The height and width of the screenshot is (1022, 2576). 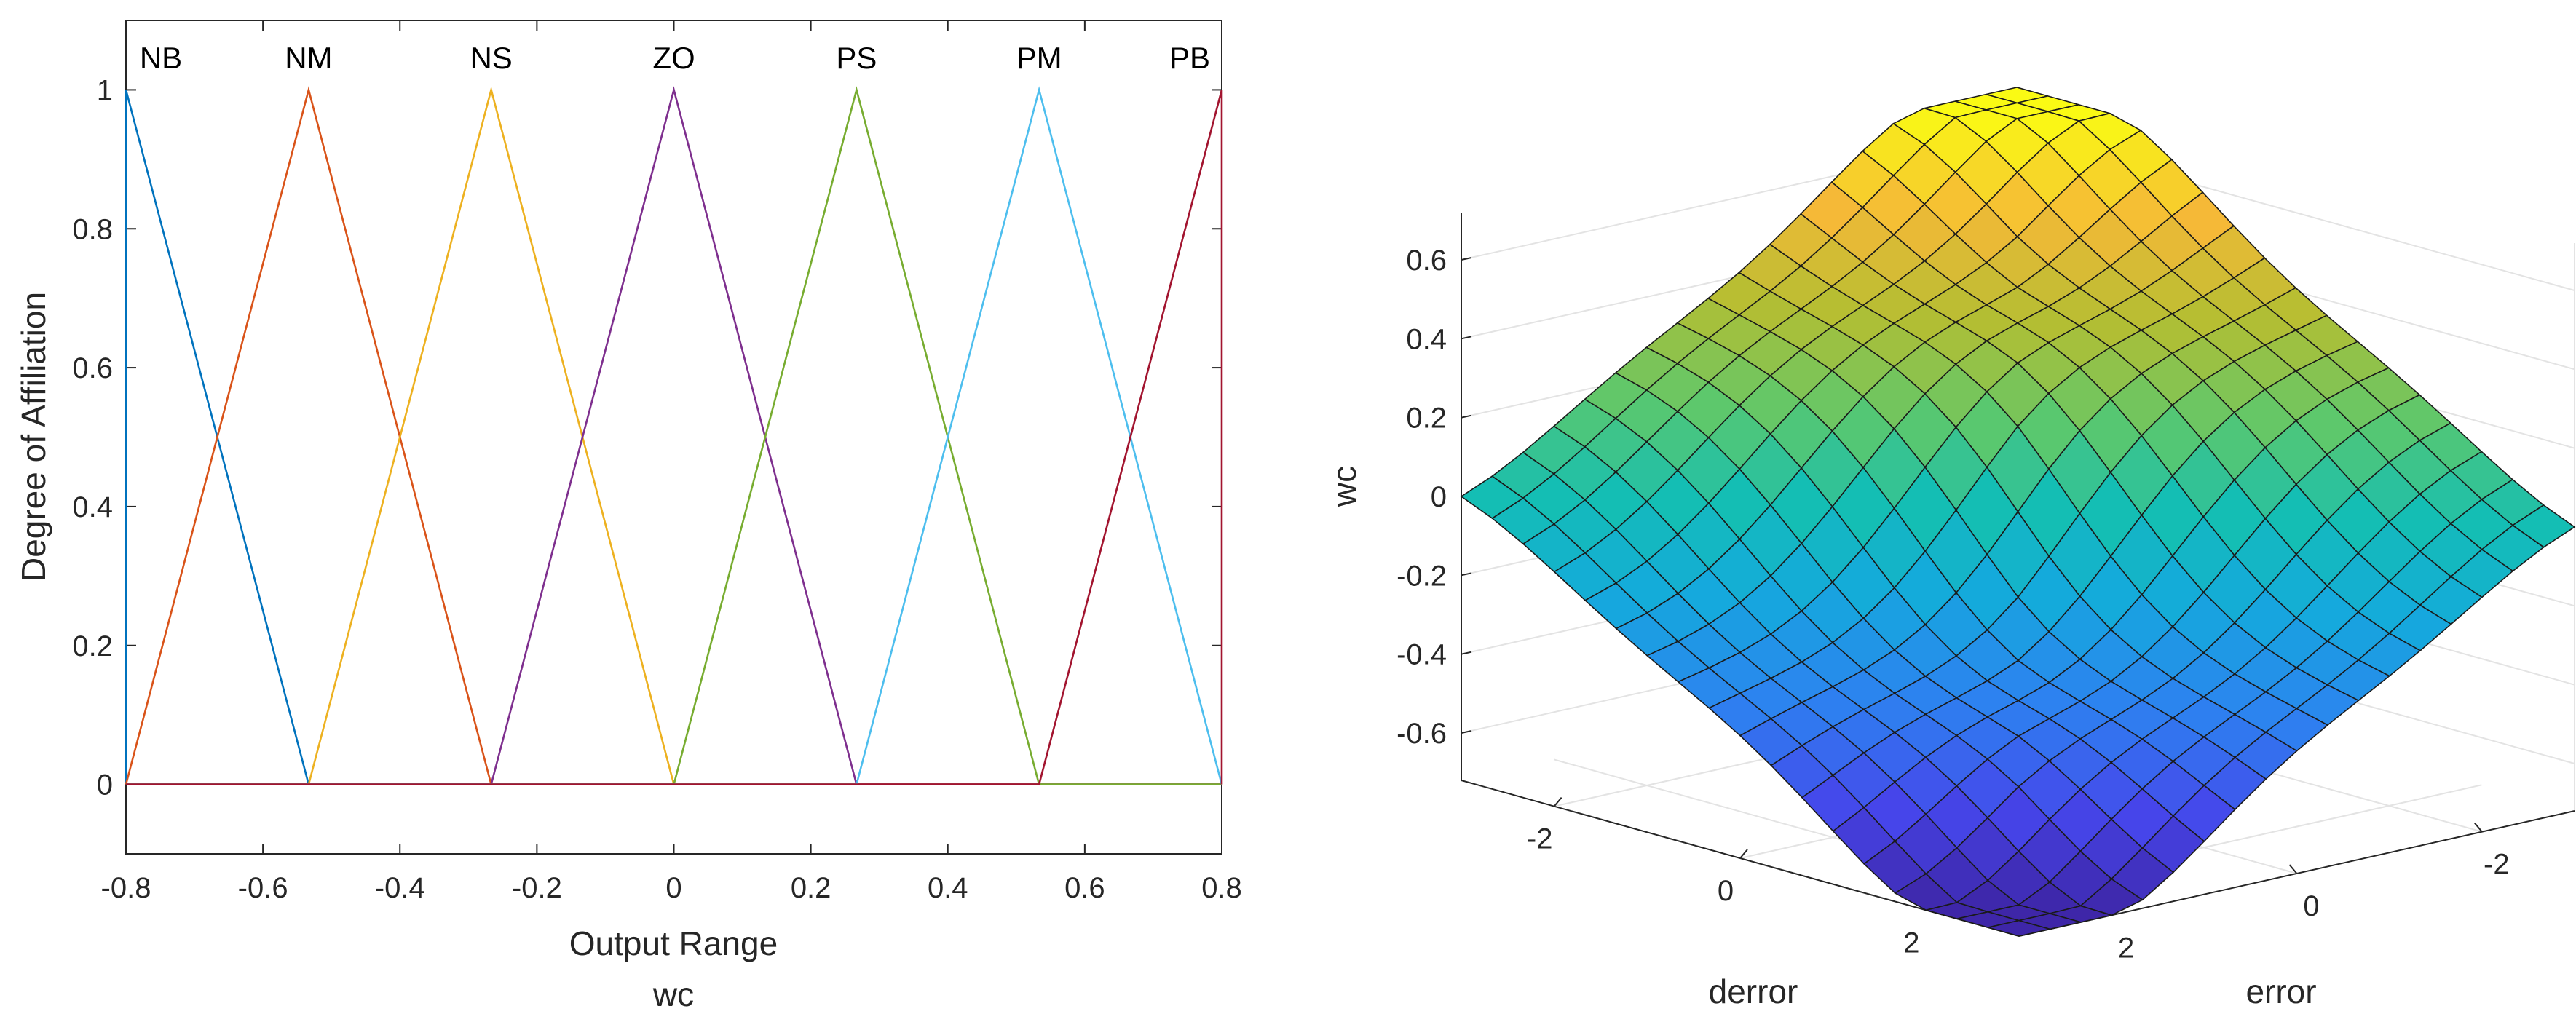 What do you see at coordinates (263, 888) in the screenshot?
I see `x-tick-label: -0.6` at bounding box center [263, 888].